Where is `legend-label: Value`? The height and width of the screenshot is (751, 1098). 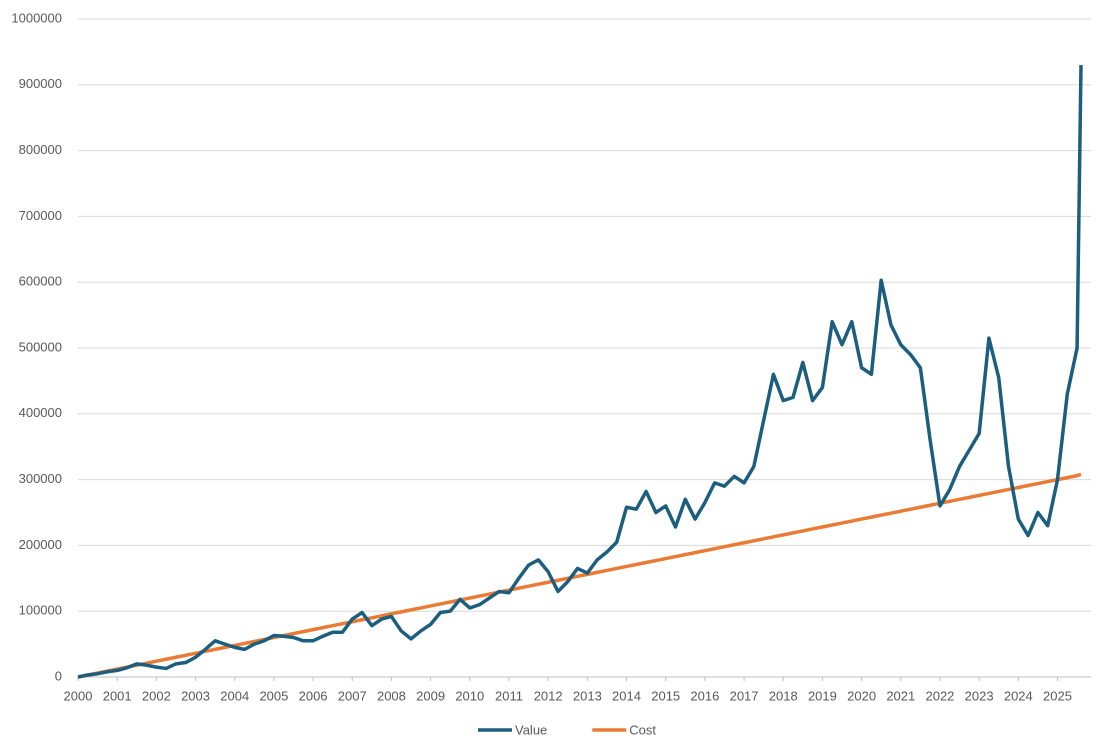
legend-label: Value is located at coordinates (531, 729).